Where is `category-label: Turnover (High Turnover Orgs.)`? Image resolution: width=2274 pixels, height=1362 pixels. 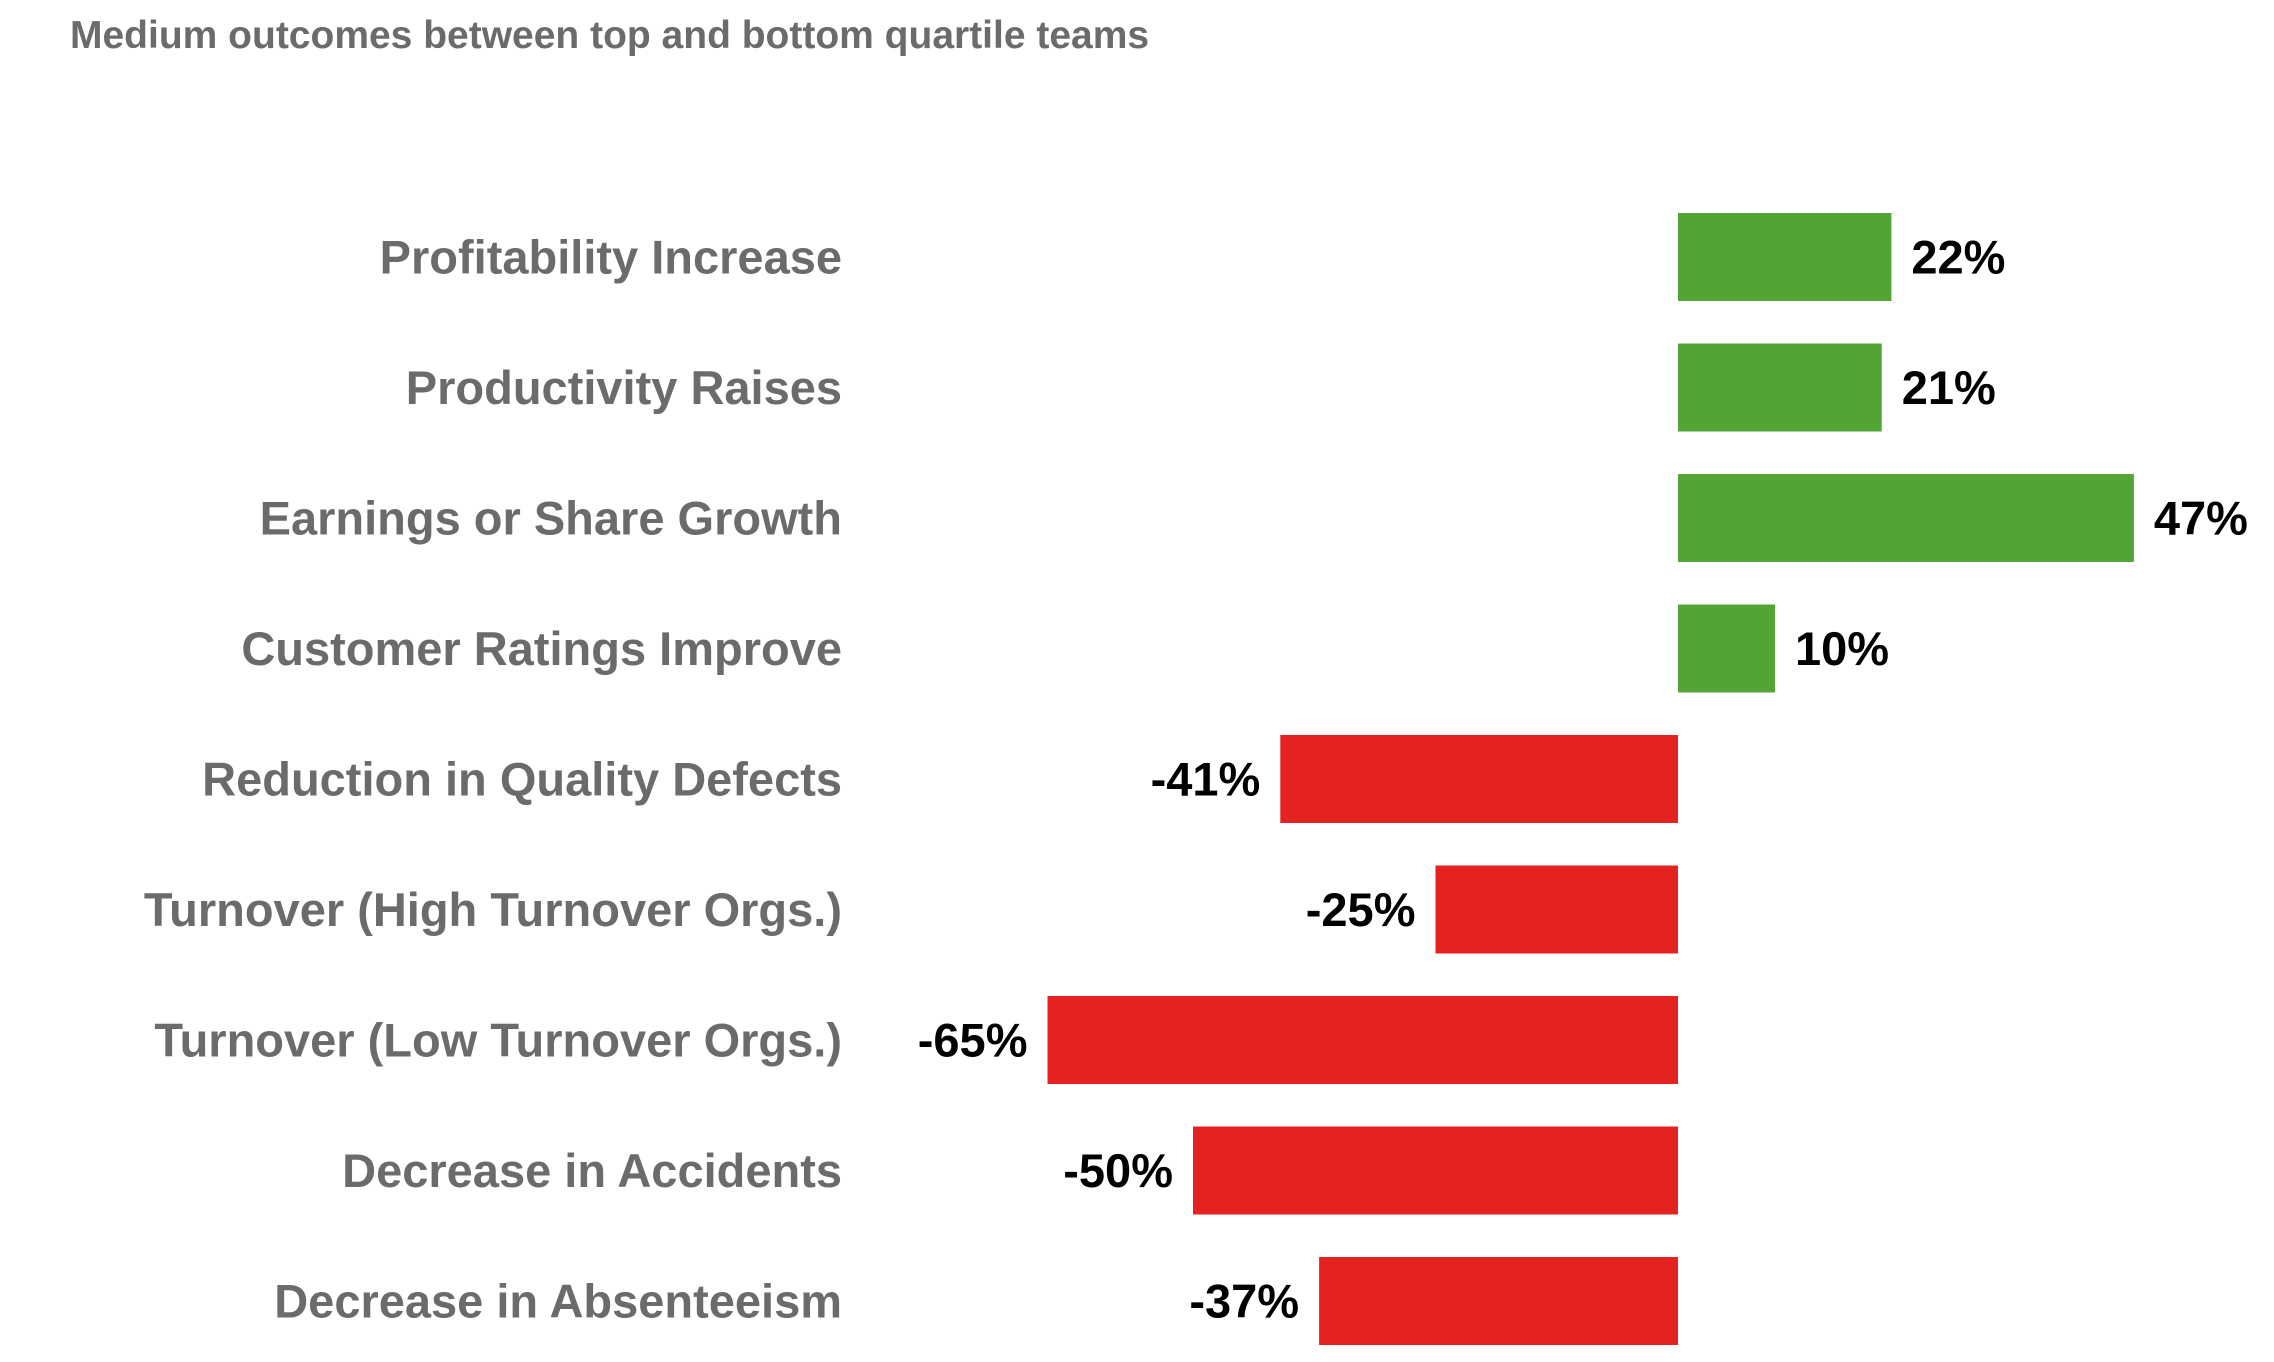
category-label: Turnover (High Turnover Orgs.) is located at coordinates (493, 909).